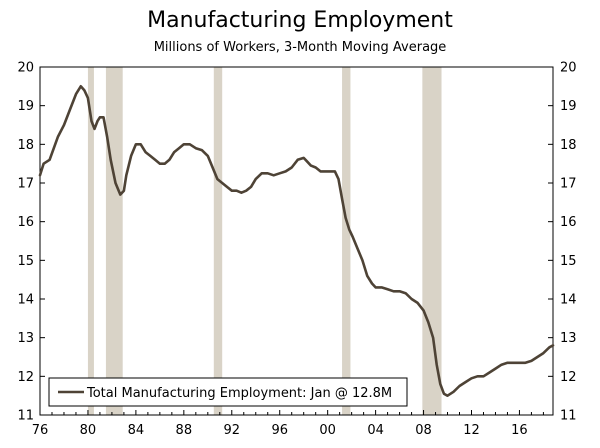 Image resolution: width=600 pixels, height=448 pixels. Describe the element at coordinates (423, 430) in the screenshot. I see `x-tick-label: 08` at that location.